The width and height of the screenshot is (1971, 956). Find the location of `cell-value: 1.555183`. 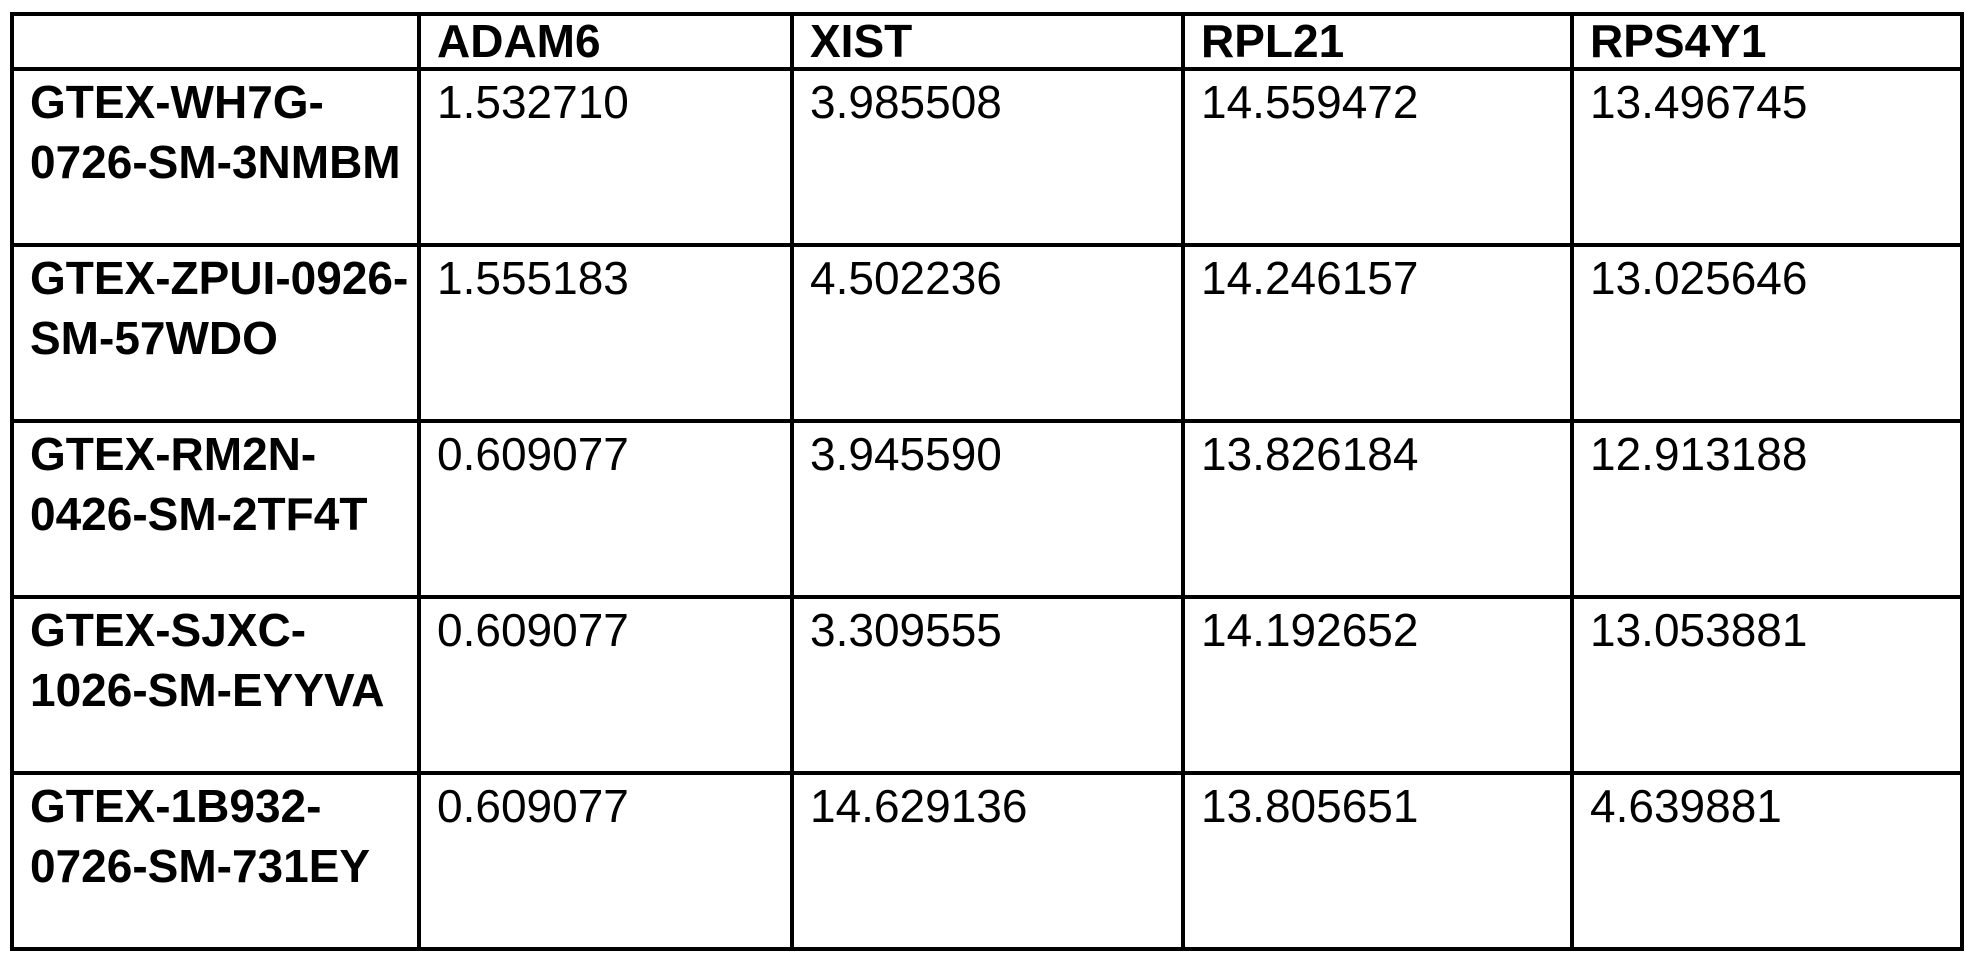

cell-value: 1.555183 is located at coordinates (605, 333).